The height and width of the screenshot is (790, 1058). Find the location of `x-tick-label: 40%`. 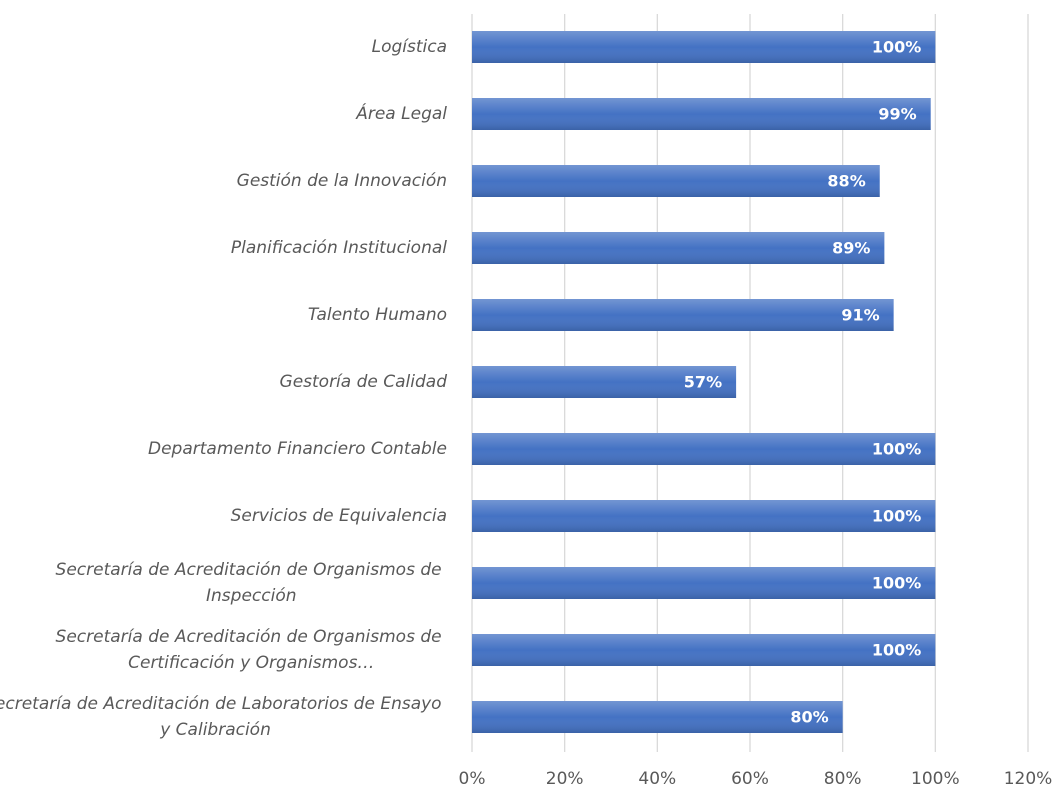

x-tick-label: 40% is located at coordinates (657, 779).